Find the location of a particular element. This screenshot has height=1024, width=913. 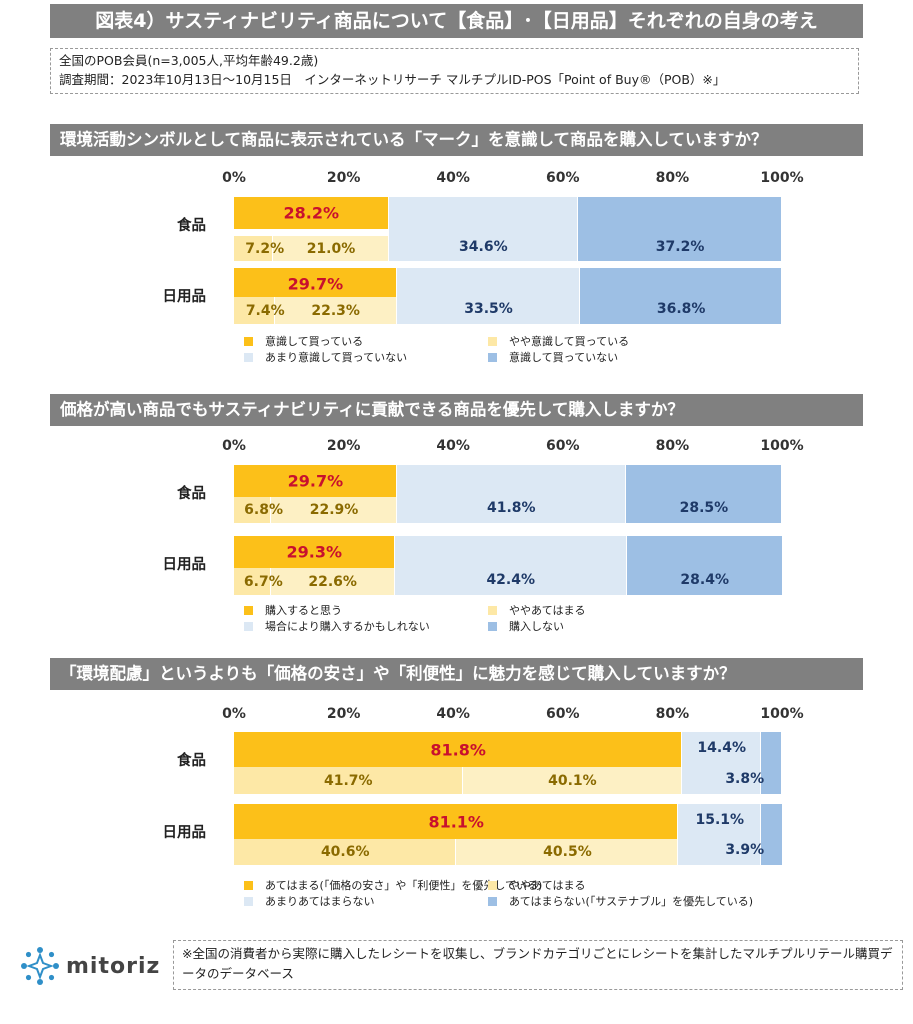

data-label: 7.4% is located at coordinates (265, 310).